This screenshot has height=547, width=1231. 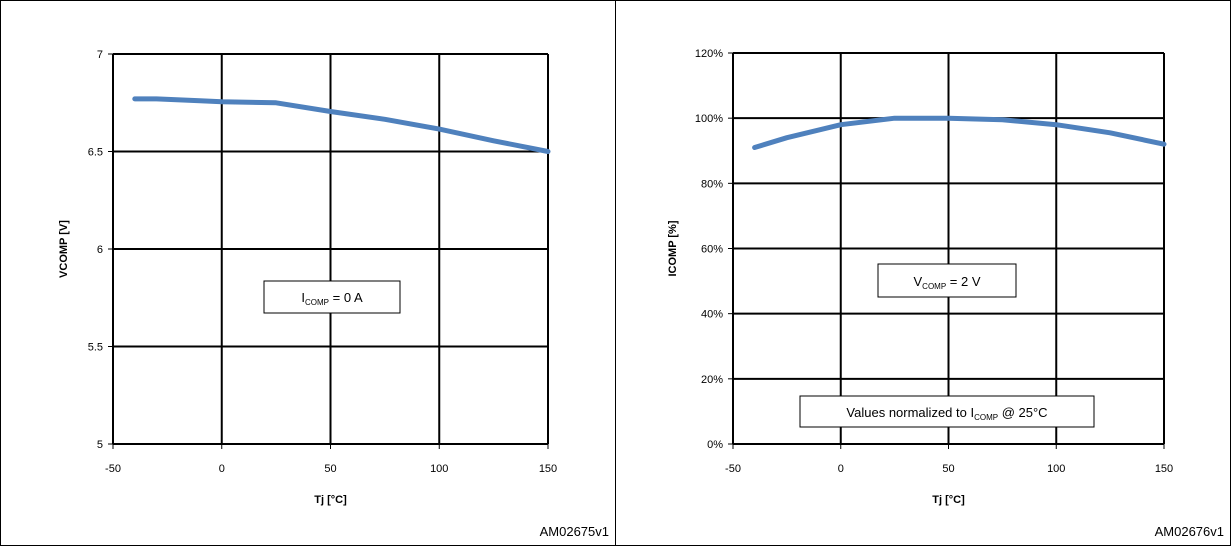 I want to click on figure-id: AM02676v1, so click(x=1189, y=531).